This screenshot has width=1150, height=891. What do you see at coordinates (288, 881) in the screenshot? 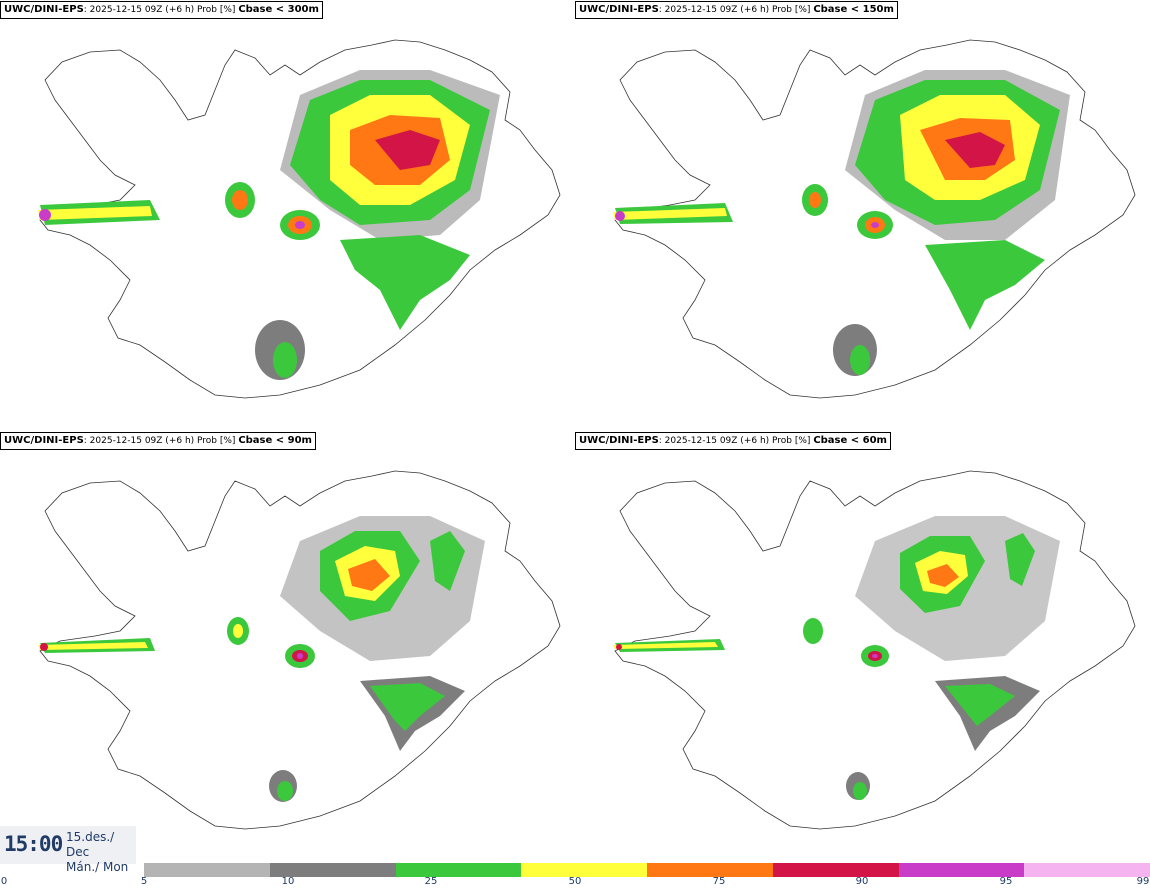
I see `colorbar-tick-label: 10` at bounding box center [288, 881].